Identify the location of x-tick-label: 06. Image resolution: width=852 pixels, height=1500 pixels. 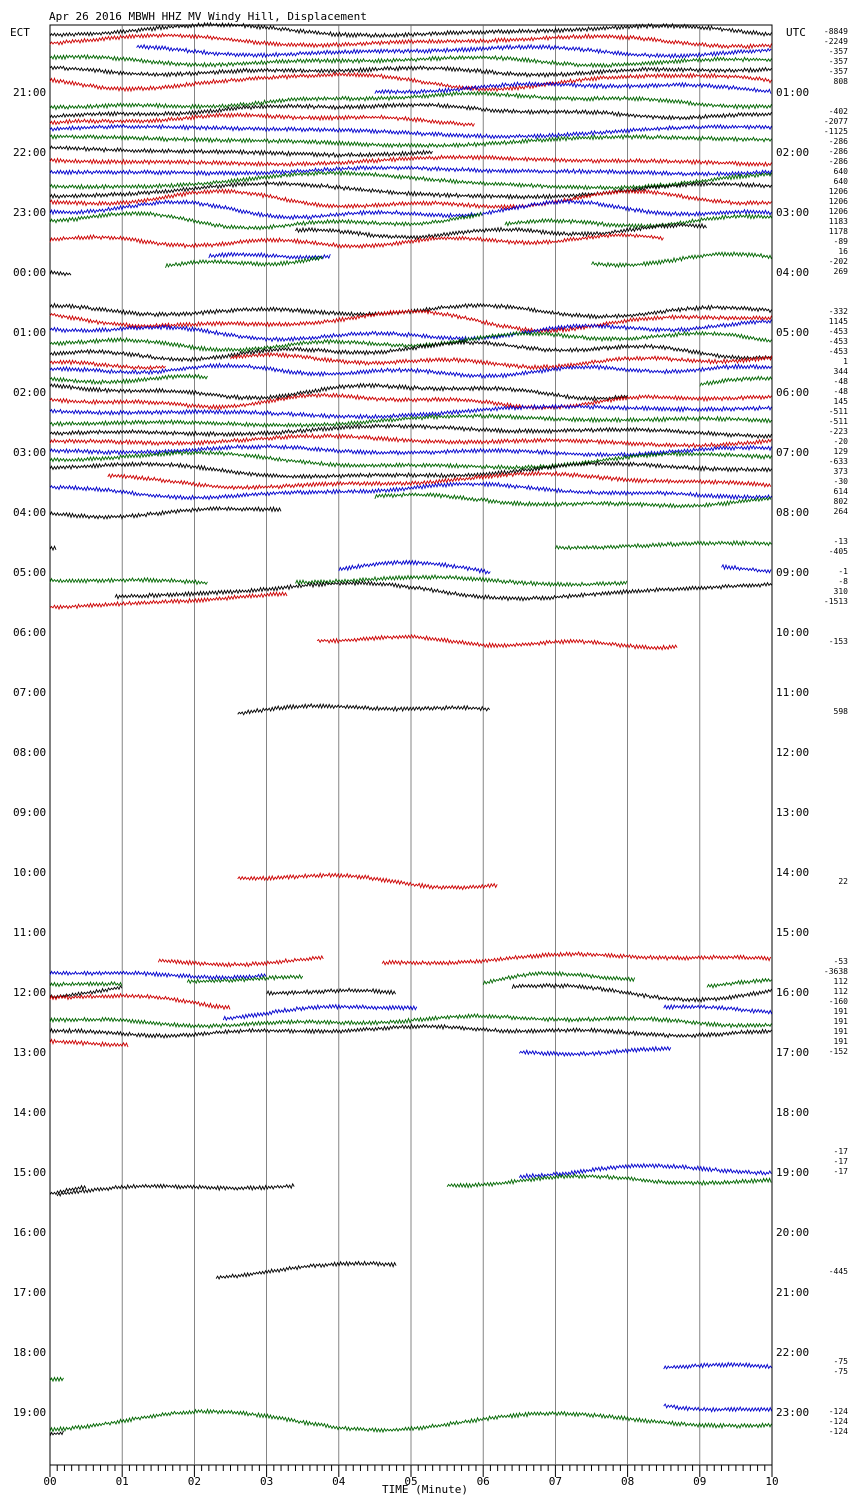
(483, 1481).